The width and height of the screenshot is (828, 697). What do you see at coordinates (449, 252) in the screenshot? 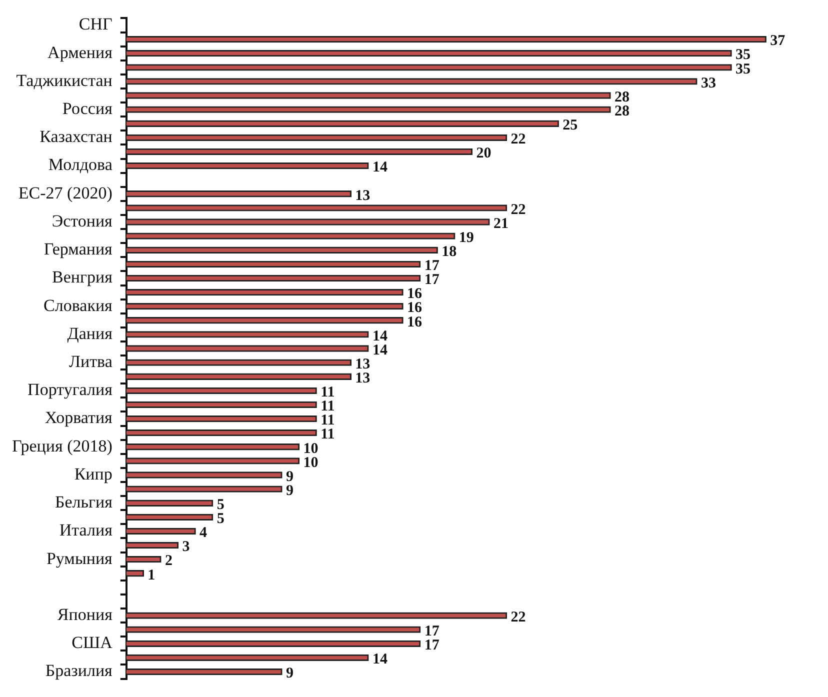
I see `data-label: 18` at bounding box center [449, 252].